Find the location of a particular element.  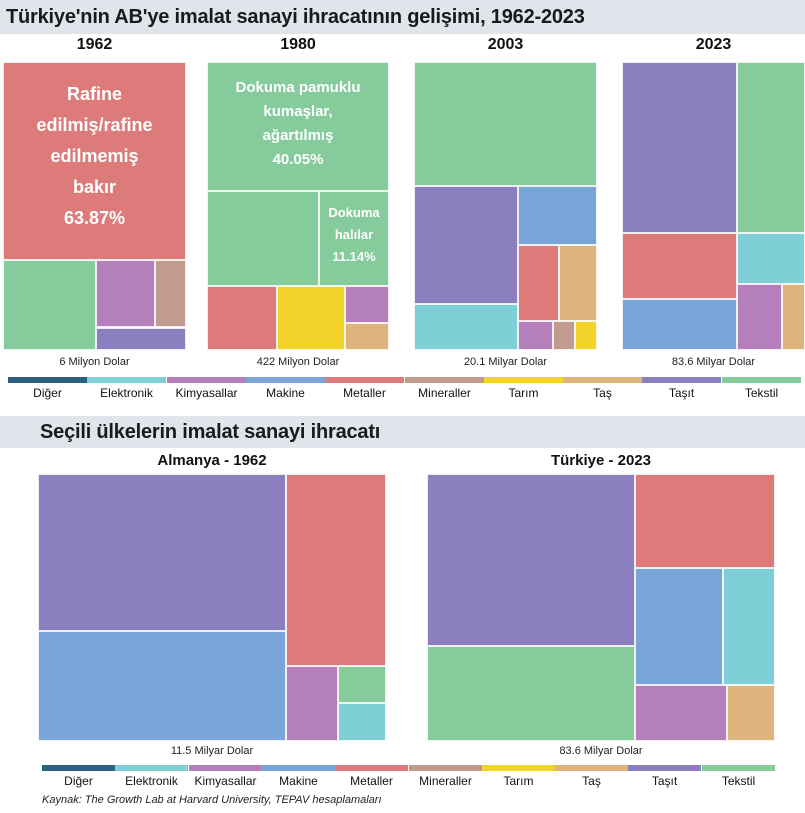

treemap-turkiye-2023 is located at coordinates (601, 607).